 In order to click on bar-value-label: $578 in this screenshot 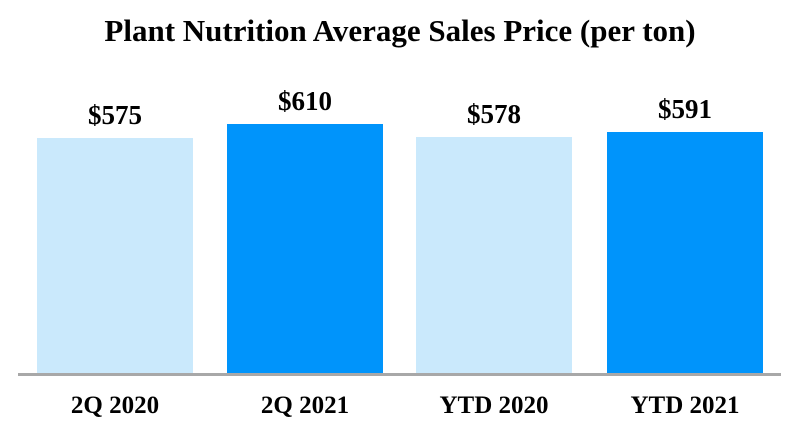, I will do `click(494, 114)`.